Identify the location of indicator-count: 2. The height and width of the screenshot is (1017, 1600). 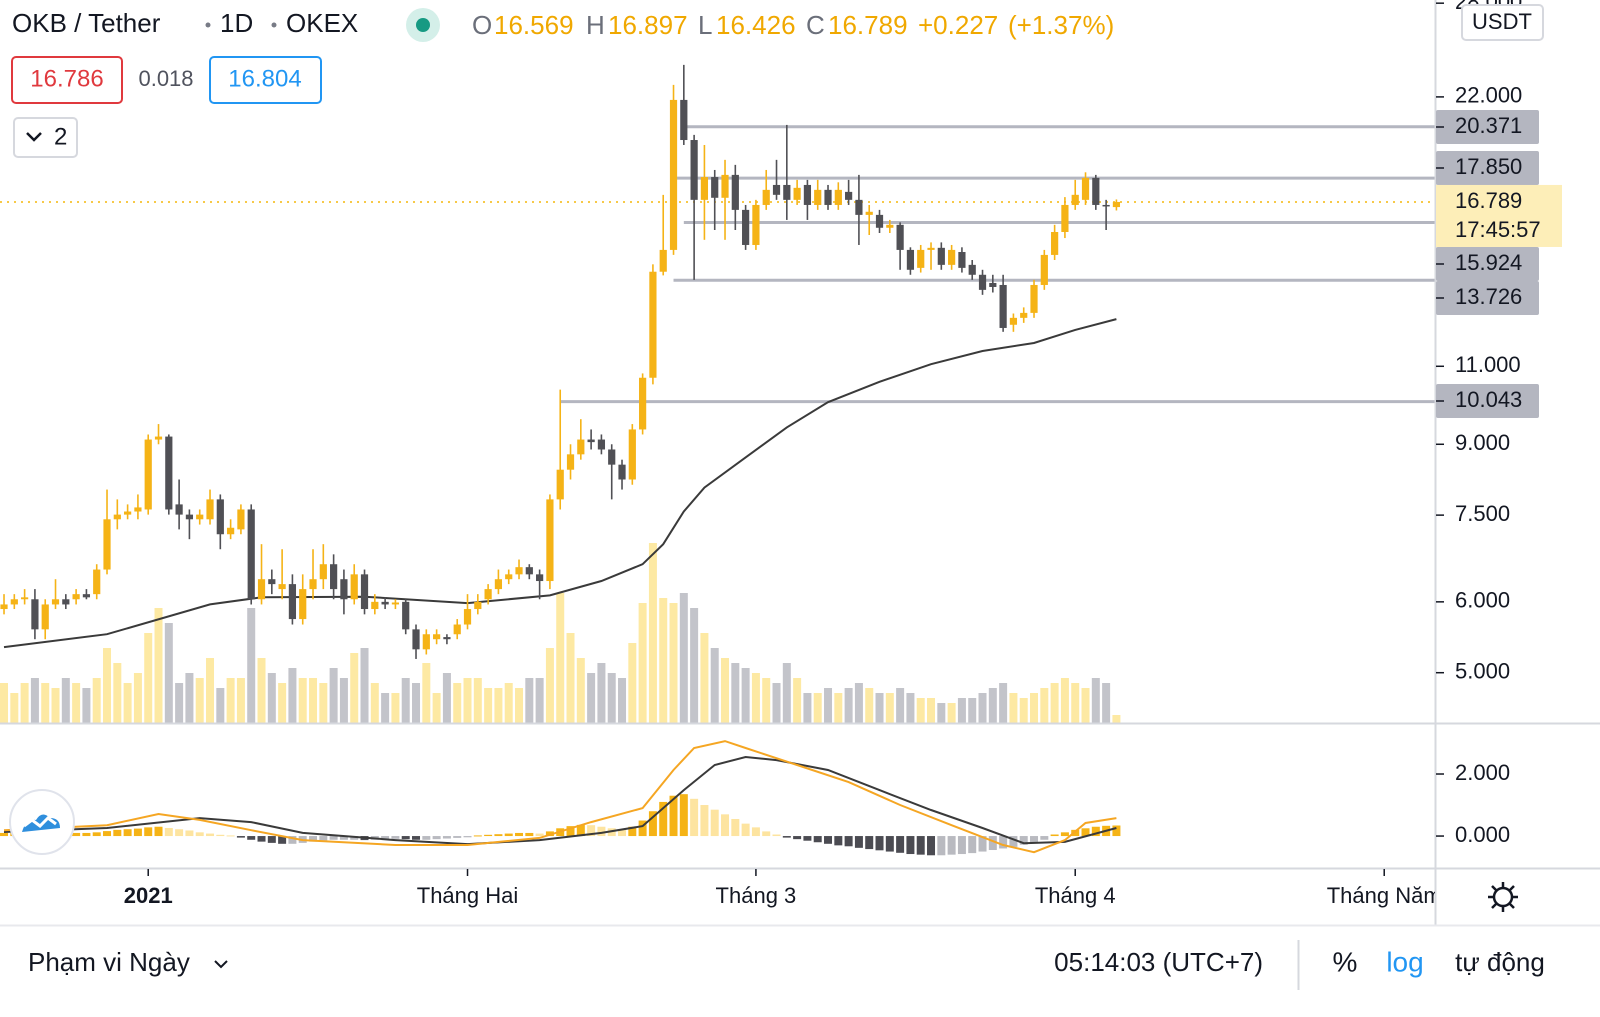
(60, 136).